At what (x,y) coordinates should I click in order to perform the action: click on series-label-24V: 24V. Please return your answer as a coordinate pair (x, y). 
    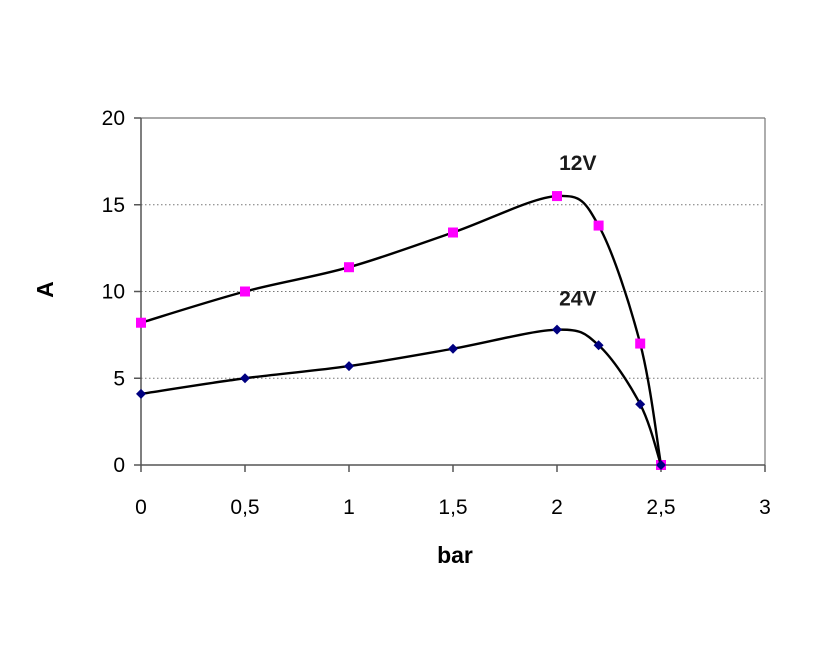
    Looking at the image, I should click on (577, 298).